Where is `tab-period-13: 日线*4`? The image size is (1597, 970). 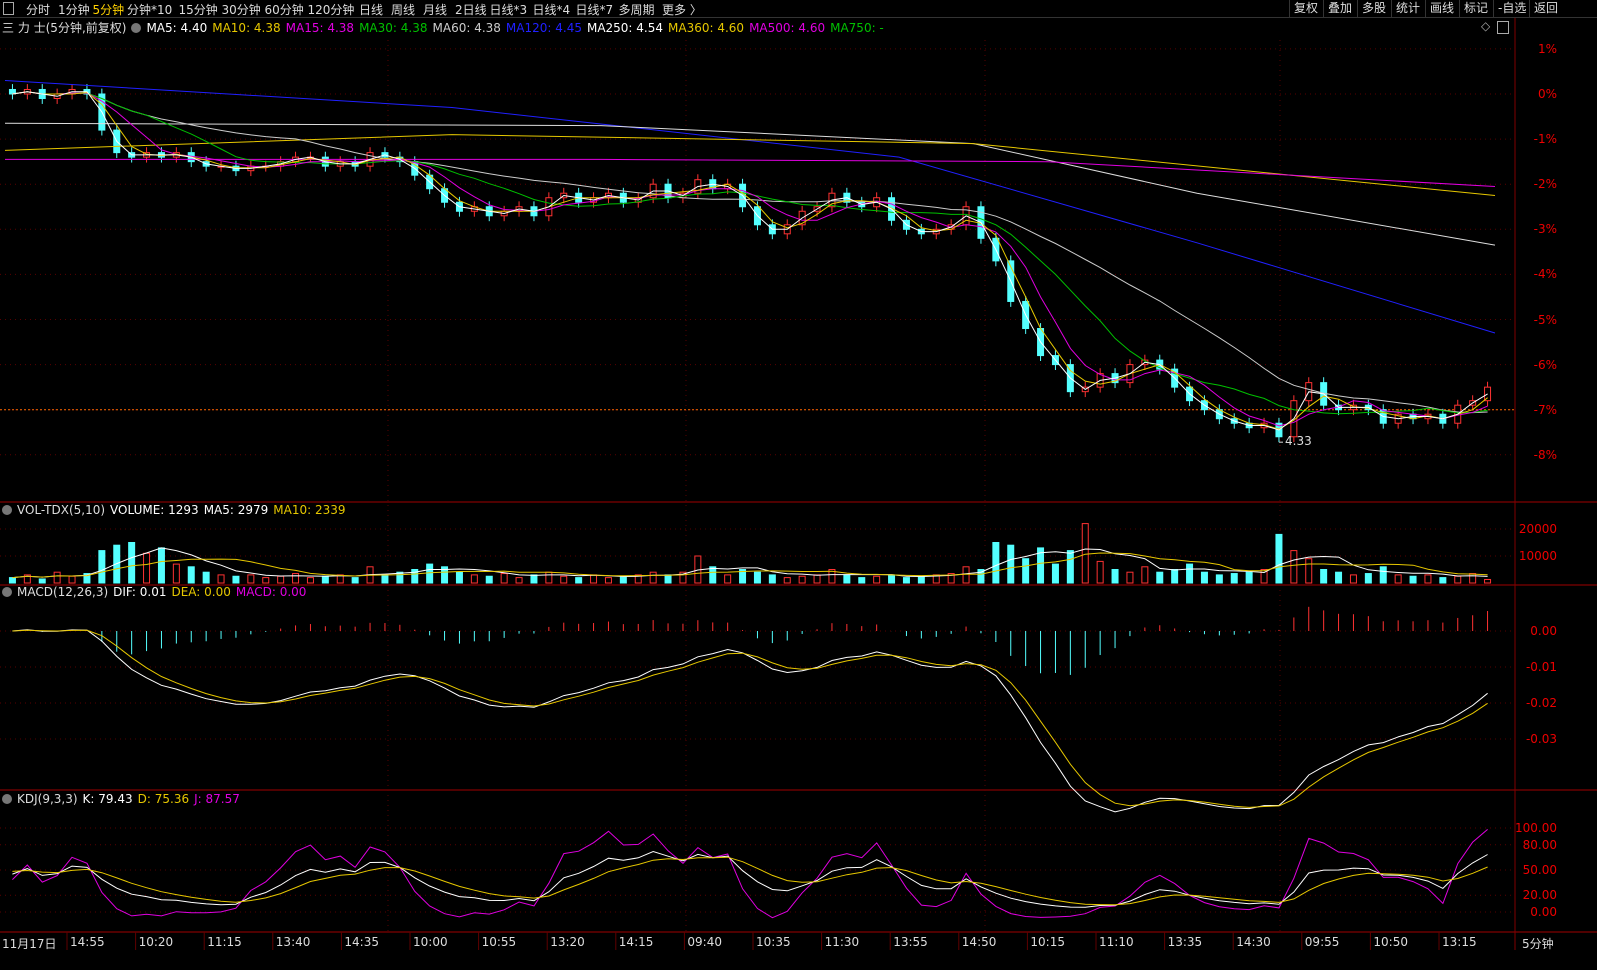 tab-period-13: 日线*4 is located at coordinates (551, 10).